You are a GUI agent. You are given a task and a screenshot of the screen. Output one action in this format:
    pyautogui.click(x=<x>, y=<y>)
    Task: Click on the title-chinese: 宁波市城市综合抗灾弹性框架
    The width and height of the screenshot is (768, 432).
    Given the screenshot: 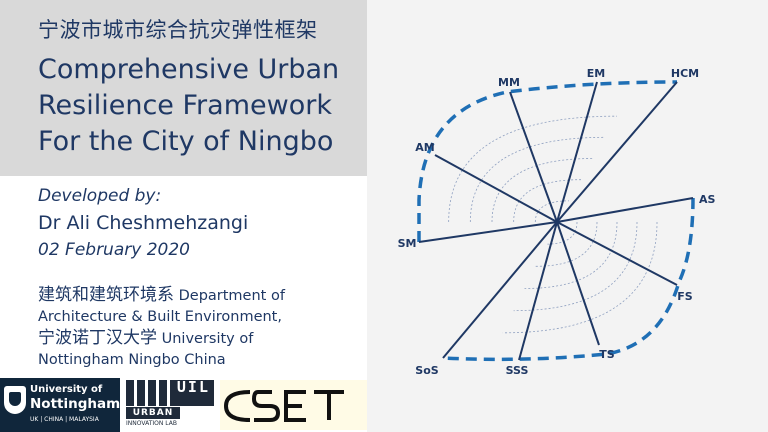 What is the action you would take?
    pyautogui.click(x=178, y=30)
    